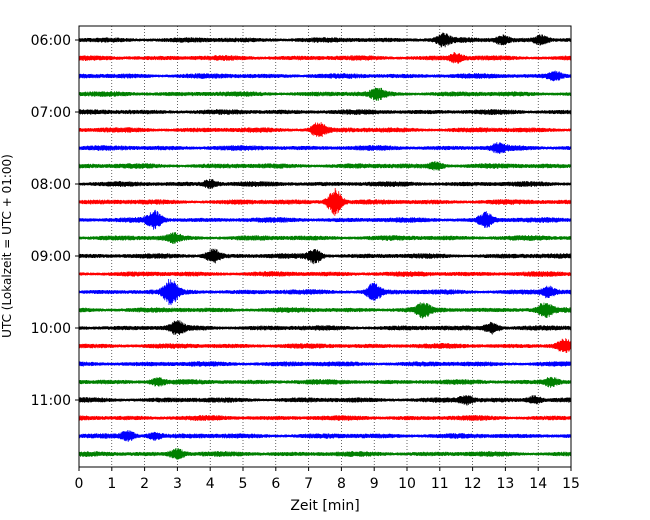  I want to click on x-tick-label: 0, so click(79, 484).